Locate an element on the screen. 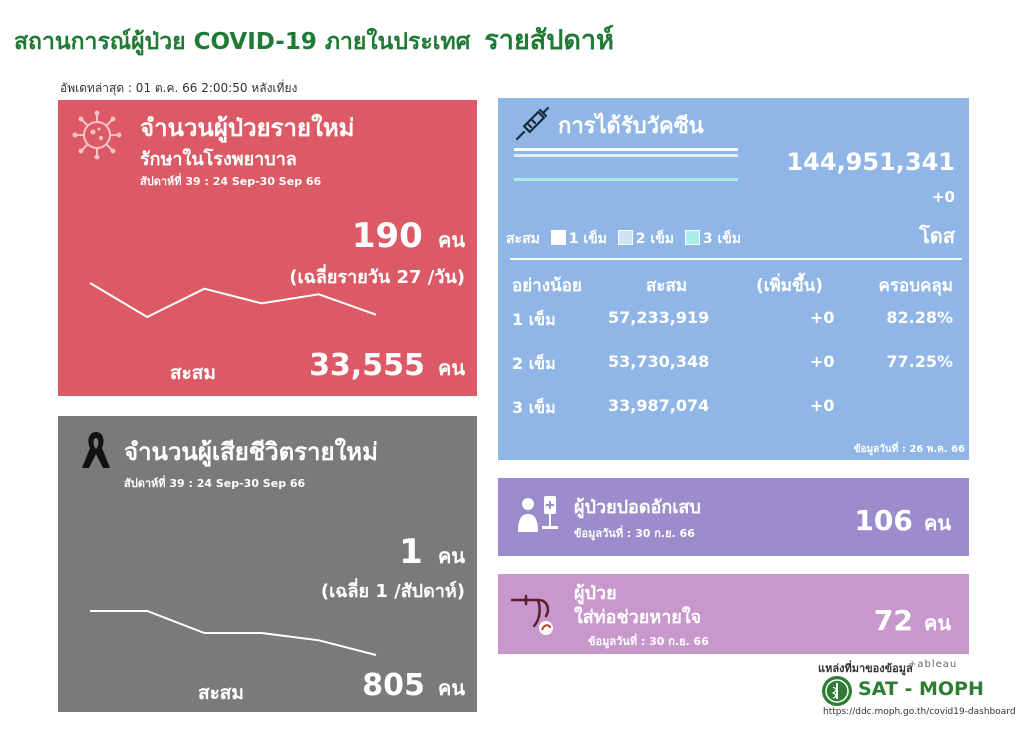  source-label: แหล่งที่มาของข้อมูล is located at coordinates (865, 668).